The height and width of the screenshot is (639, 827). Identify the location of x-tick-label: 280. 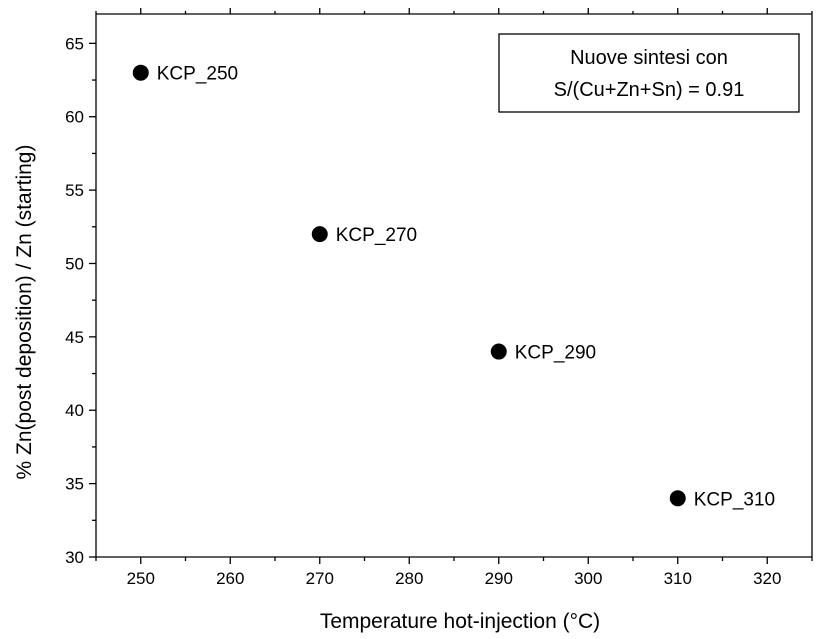
(409, 578).